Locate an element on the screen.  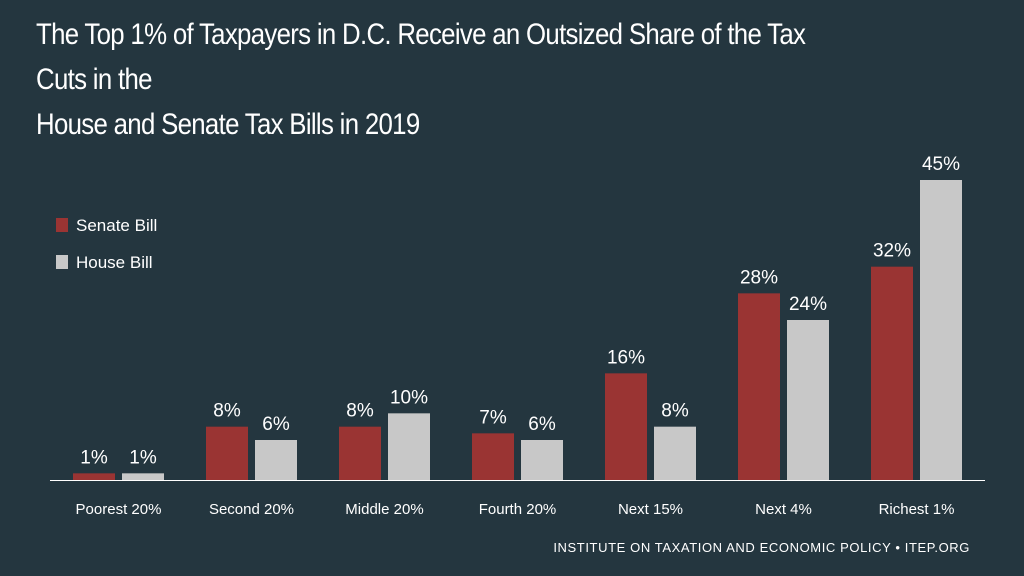
data-label-house-bill-second-20: 6% is located at coordinates (276, 424).